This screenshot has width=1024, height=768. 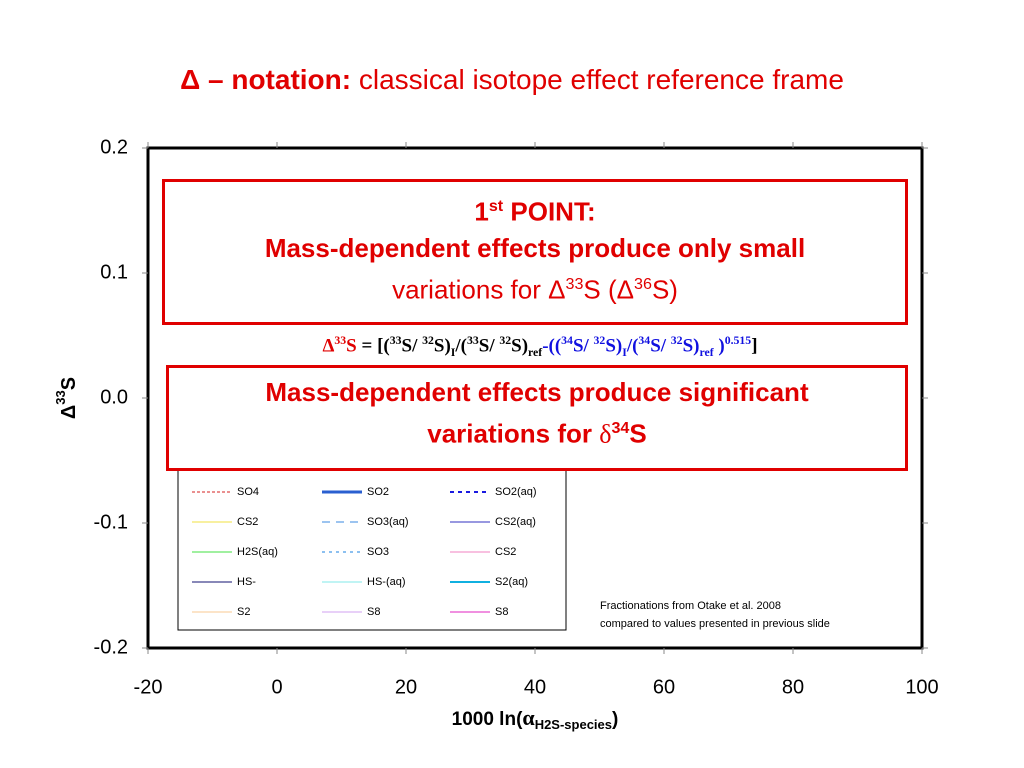 What do you see at coordinates (372, 539) in the screenshot?
I see `legend-box` at bounding box center [372, 539].